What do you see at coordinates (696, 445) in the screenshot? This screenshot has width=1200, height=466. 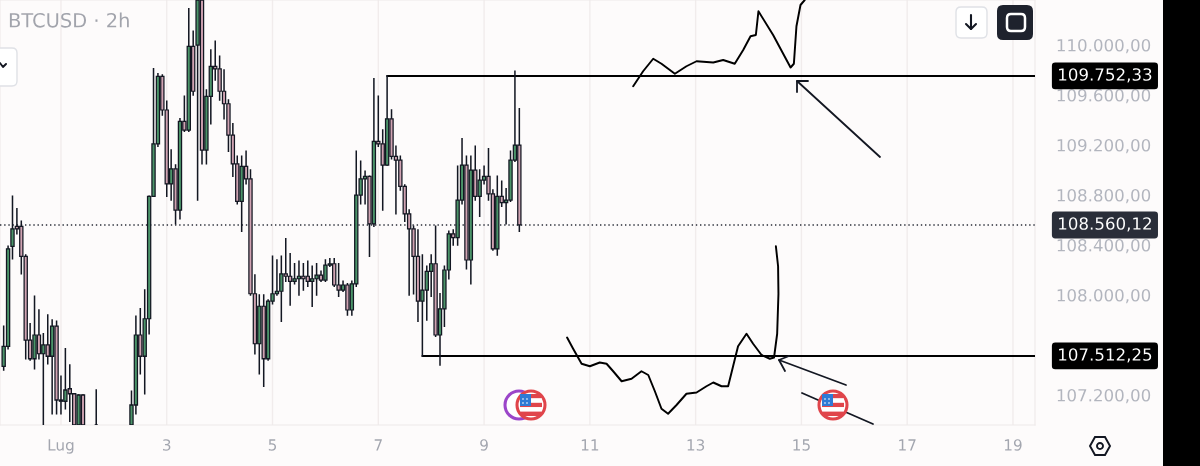 I see `x-tick-label: 13` at bounding box center [696, 445].